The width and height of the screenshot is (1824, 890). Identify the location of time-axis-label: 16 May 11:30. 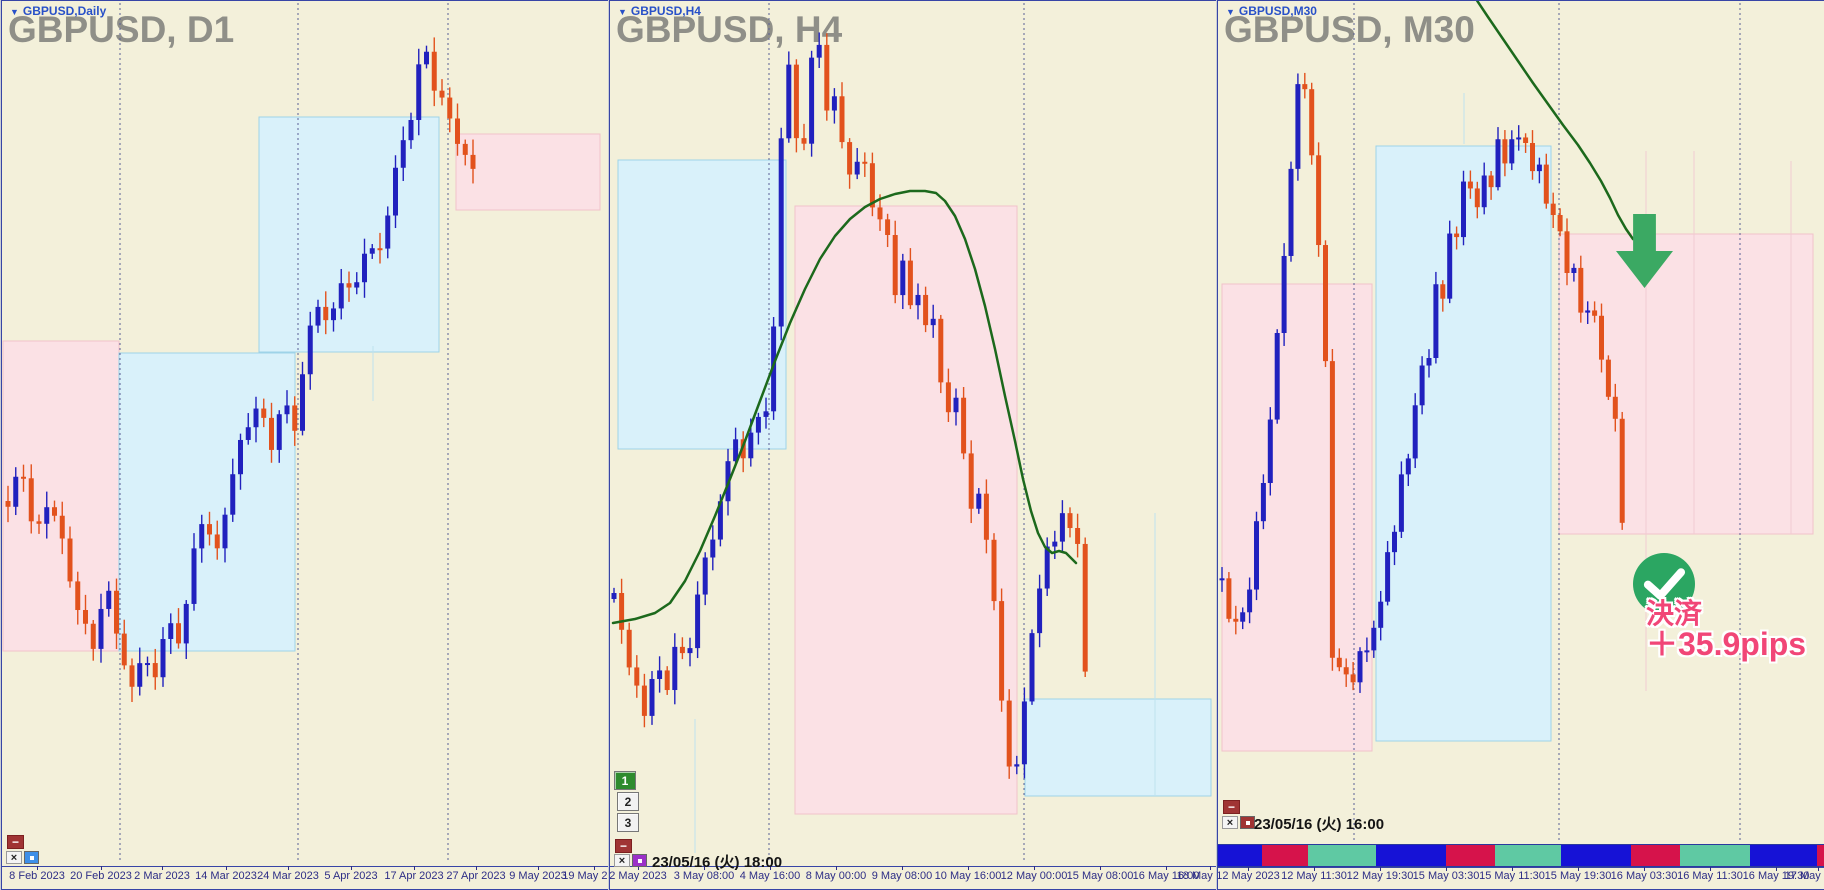
(1710, 876).